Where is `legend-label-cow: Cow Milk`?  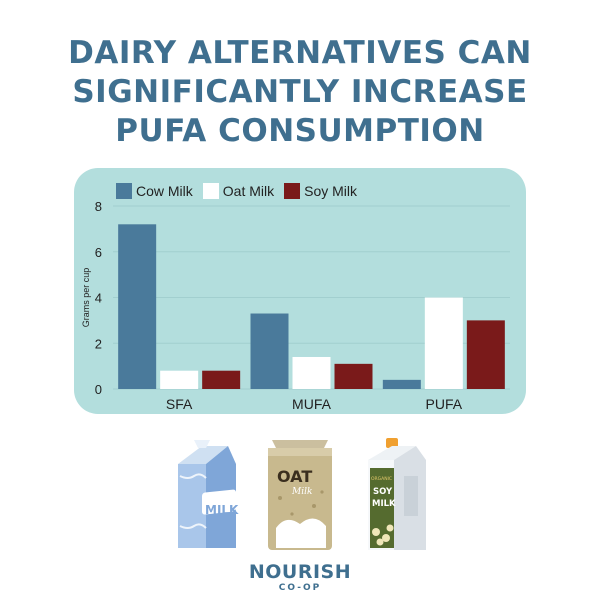
legend-label-cow: Cow Milk is located at coordinates (164, 191).